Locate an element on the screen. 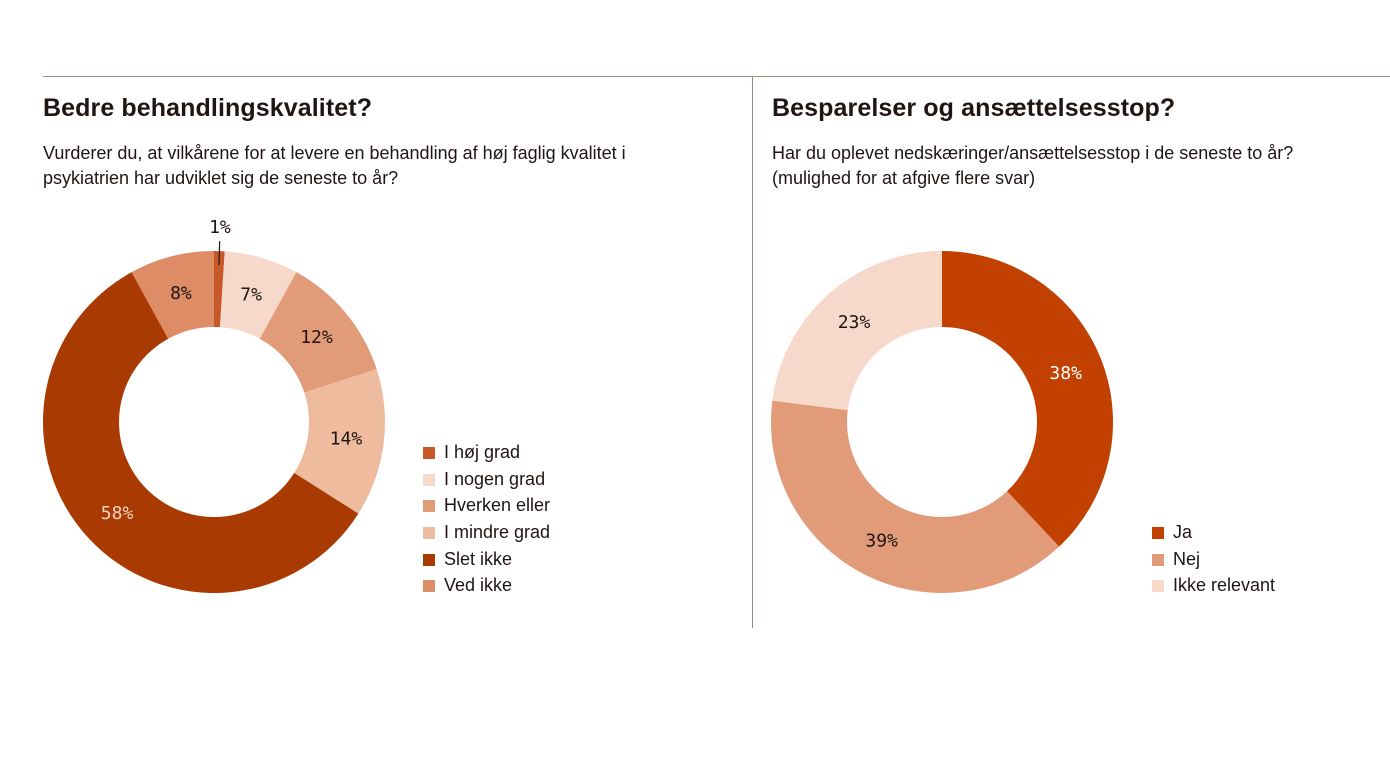 The width and height of the screenshot is (1390, 780). slice-label-hverken-eller: 12% is located at coordinates (316, 337).